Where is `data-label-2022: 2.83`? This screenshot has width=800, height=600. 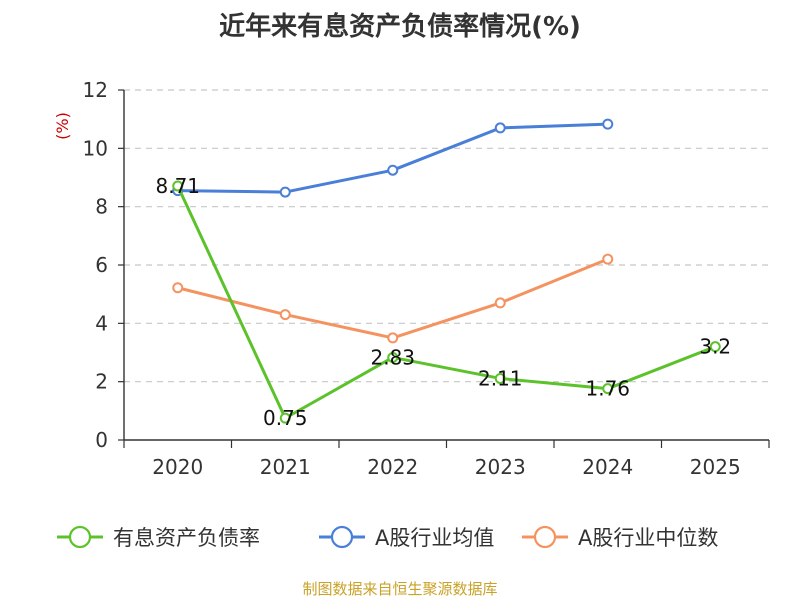
data-label-2022: 2.83 is located at coordinates (392, 357).